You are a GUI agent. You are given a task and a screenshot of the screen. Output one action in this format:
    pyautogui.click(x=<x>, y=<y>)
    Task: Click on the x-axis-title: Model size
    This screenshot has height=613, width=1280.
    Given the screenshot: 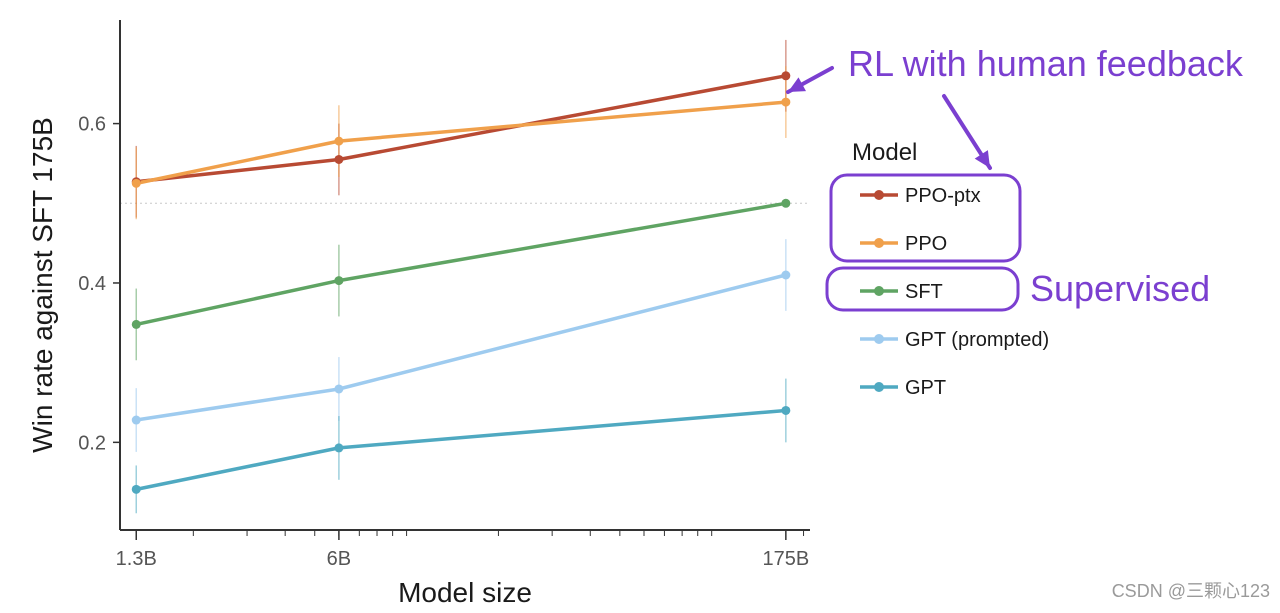 What is the action you would take?
    pyautogui.click(x=465, y=592)
    